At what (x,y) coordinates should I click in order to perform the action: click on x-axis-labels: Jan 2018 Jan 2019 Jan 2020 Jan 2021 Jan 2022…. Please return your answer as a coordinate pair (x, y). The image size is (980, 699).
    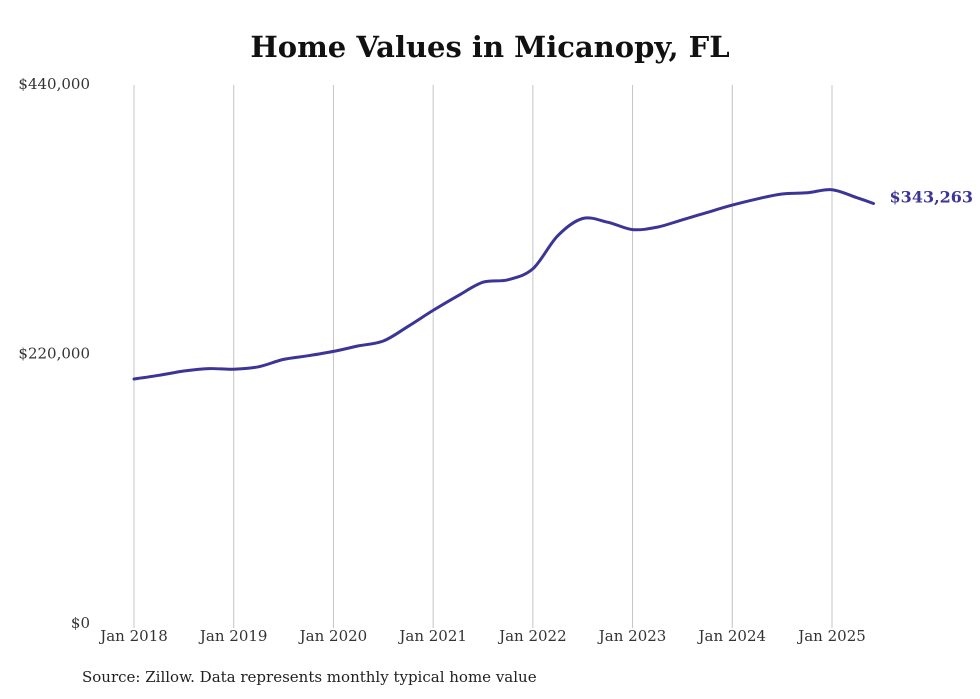
    Looking at the image, I should click on (482, 636).